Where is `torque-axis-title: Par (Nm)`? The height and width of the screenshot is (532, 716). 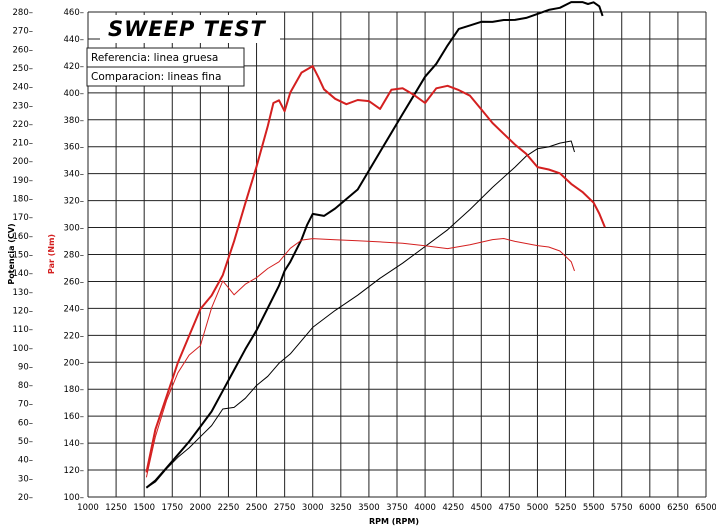
torque-axis-title: Par (Nm) is located at coordinates (51, 254).